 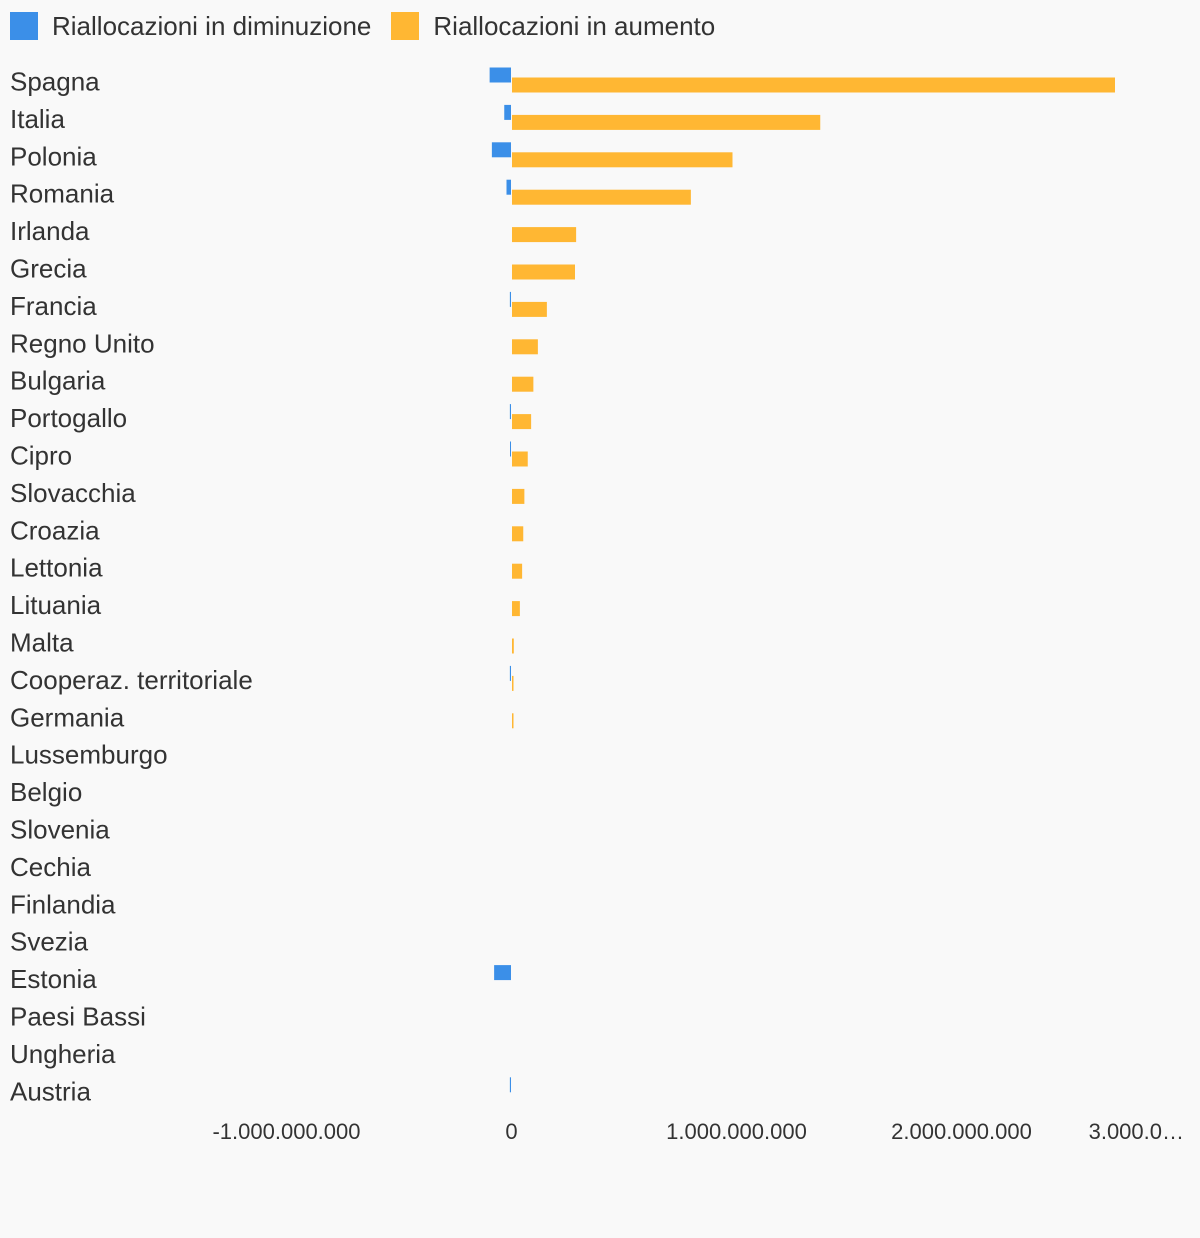 I want to click on x-tick-label: 1.000.000.000, so click(x=736, y=1131).